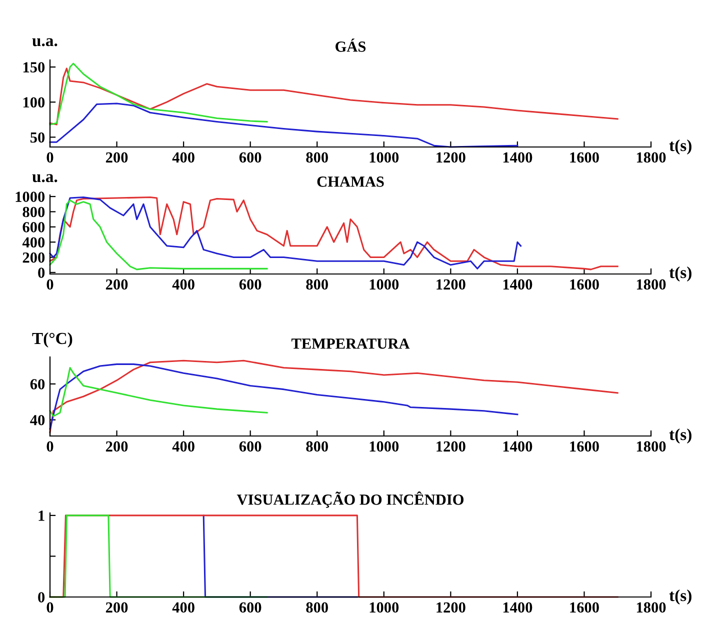  What do you see at coordinates (351, 45) in the screenshot?
I see `chart-title: GÁS` at bounding box center [351, 45].